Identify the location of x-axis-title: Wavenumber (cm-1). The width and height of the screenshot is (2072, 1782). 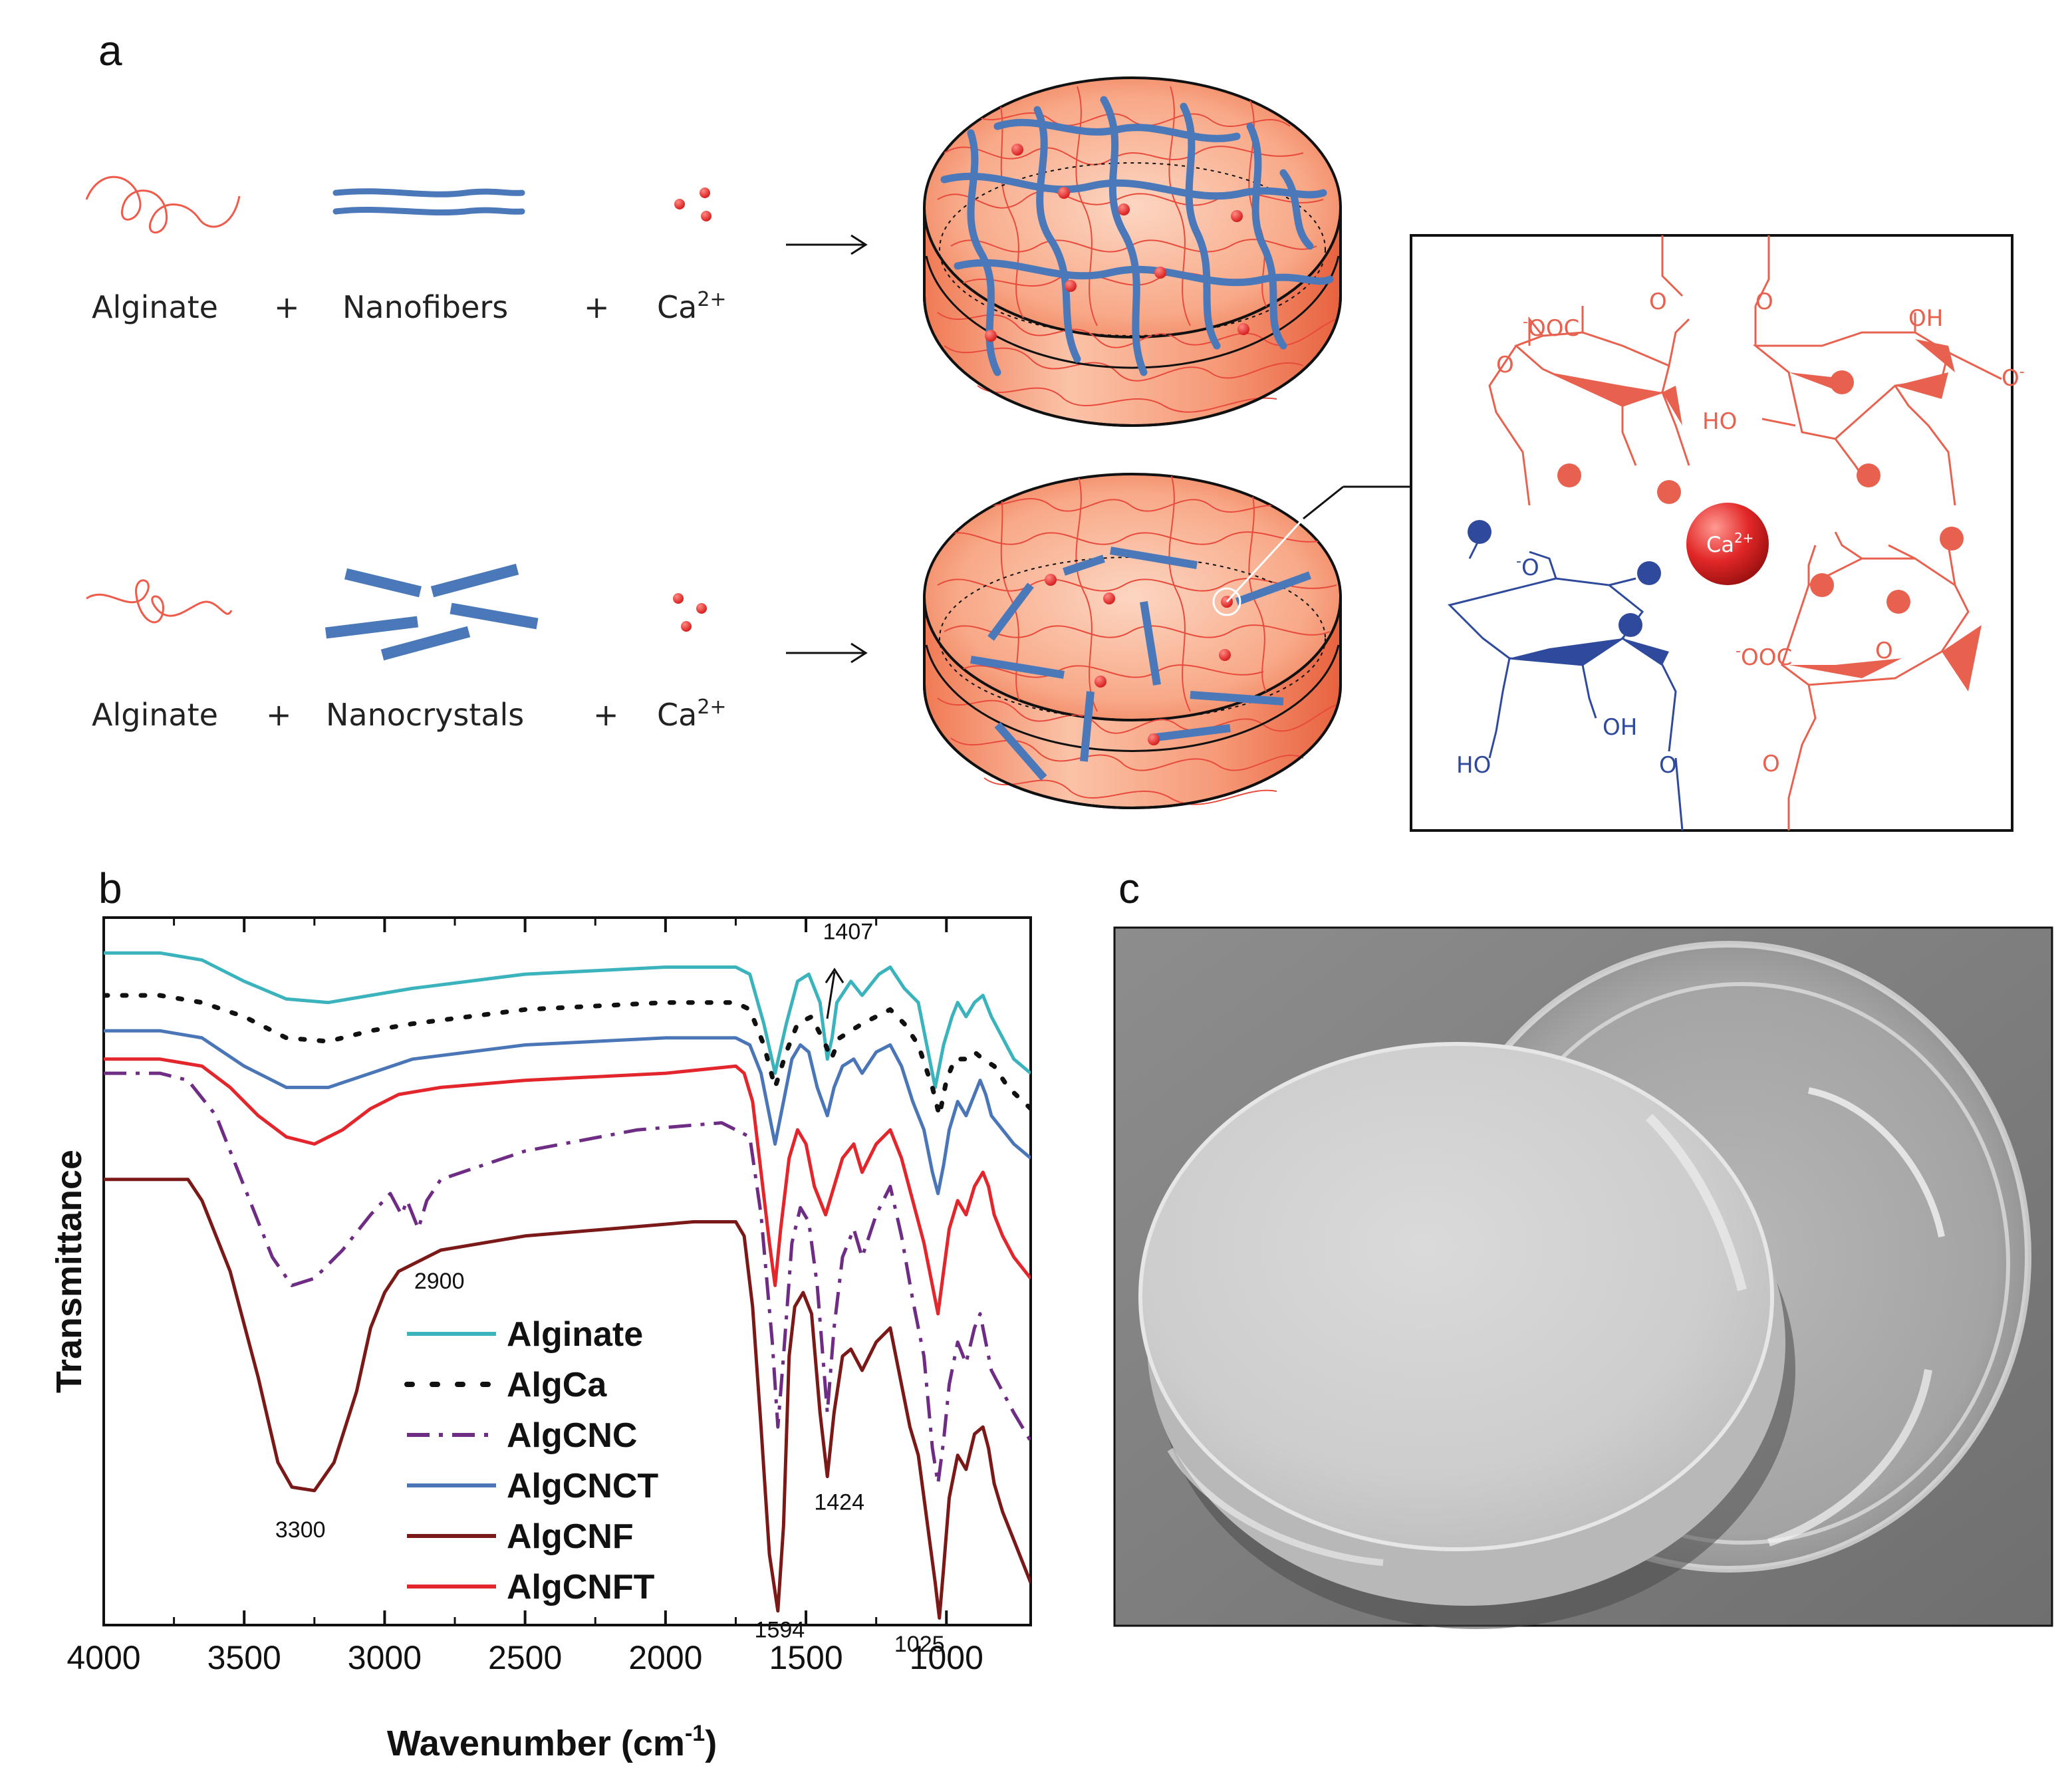
(552, 1742).